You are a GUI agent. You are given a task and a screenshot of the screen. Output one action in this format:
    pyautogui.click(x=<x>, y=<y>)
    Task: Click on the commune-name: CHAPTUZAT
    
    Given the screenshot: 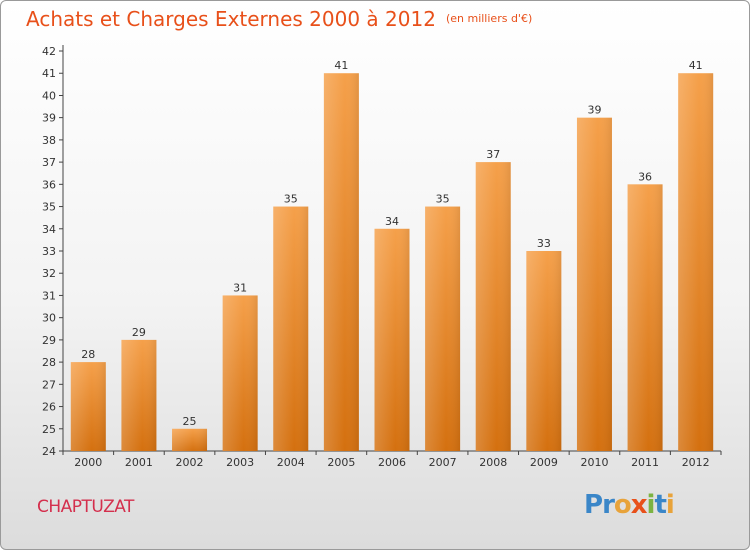 What is the action you would take?
    pyautogui.click(x=85, y=507)
    